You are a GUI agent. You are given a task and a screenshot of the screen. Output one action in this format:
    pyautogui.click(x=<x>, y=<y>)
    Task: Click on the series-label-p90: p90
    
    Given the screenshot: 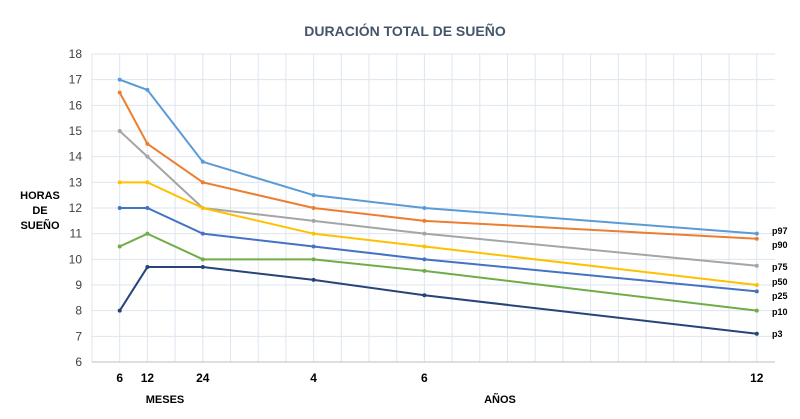 What is the action you would take?
    pyautogui.click(x=780, y=245)
    